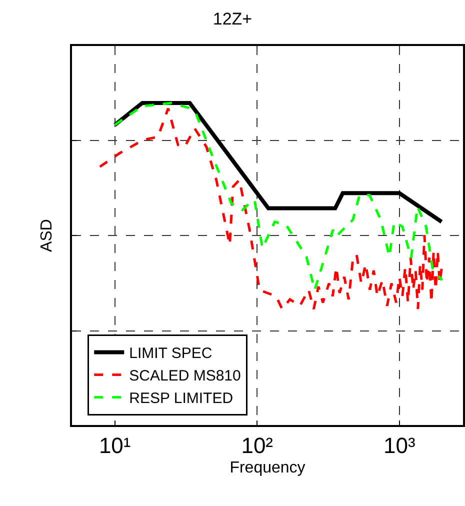  I want to click on legend-label: RESP LIMITED, so click(181, 399).